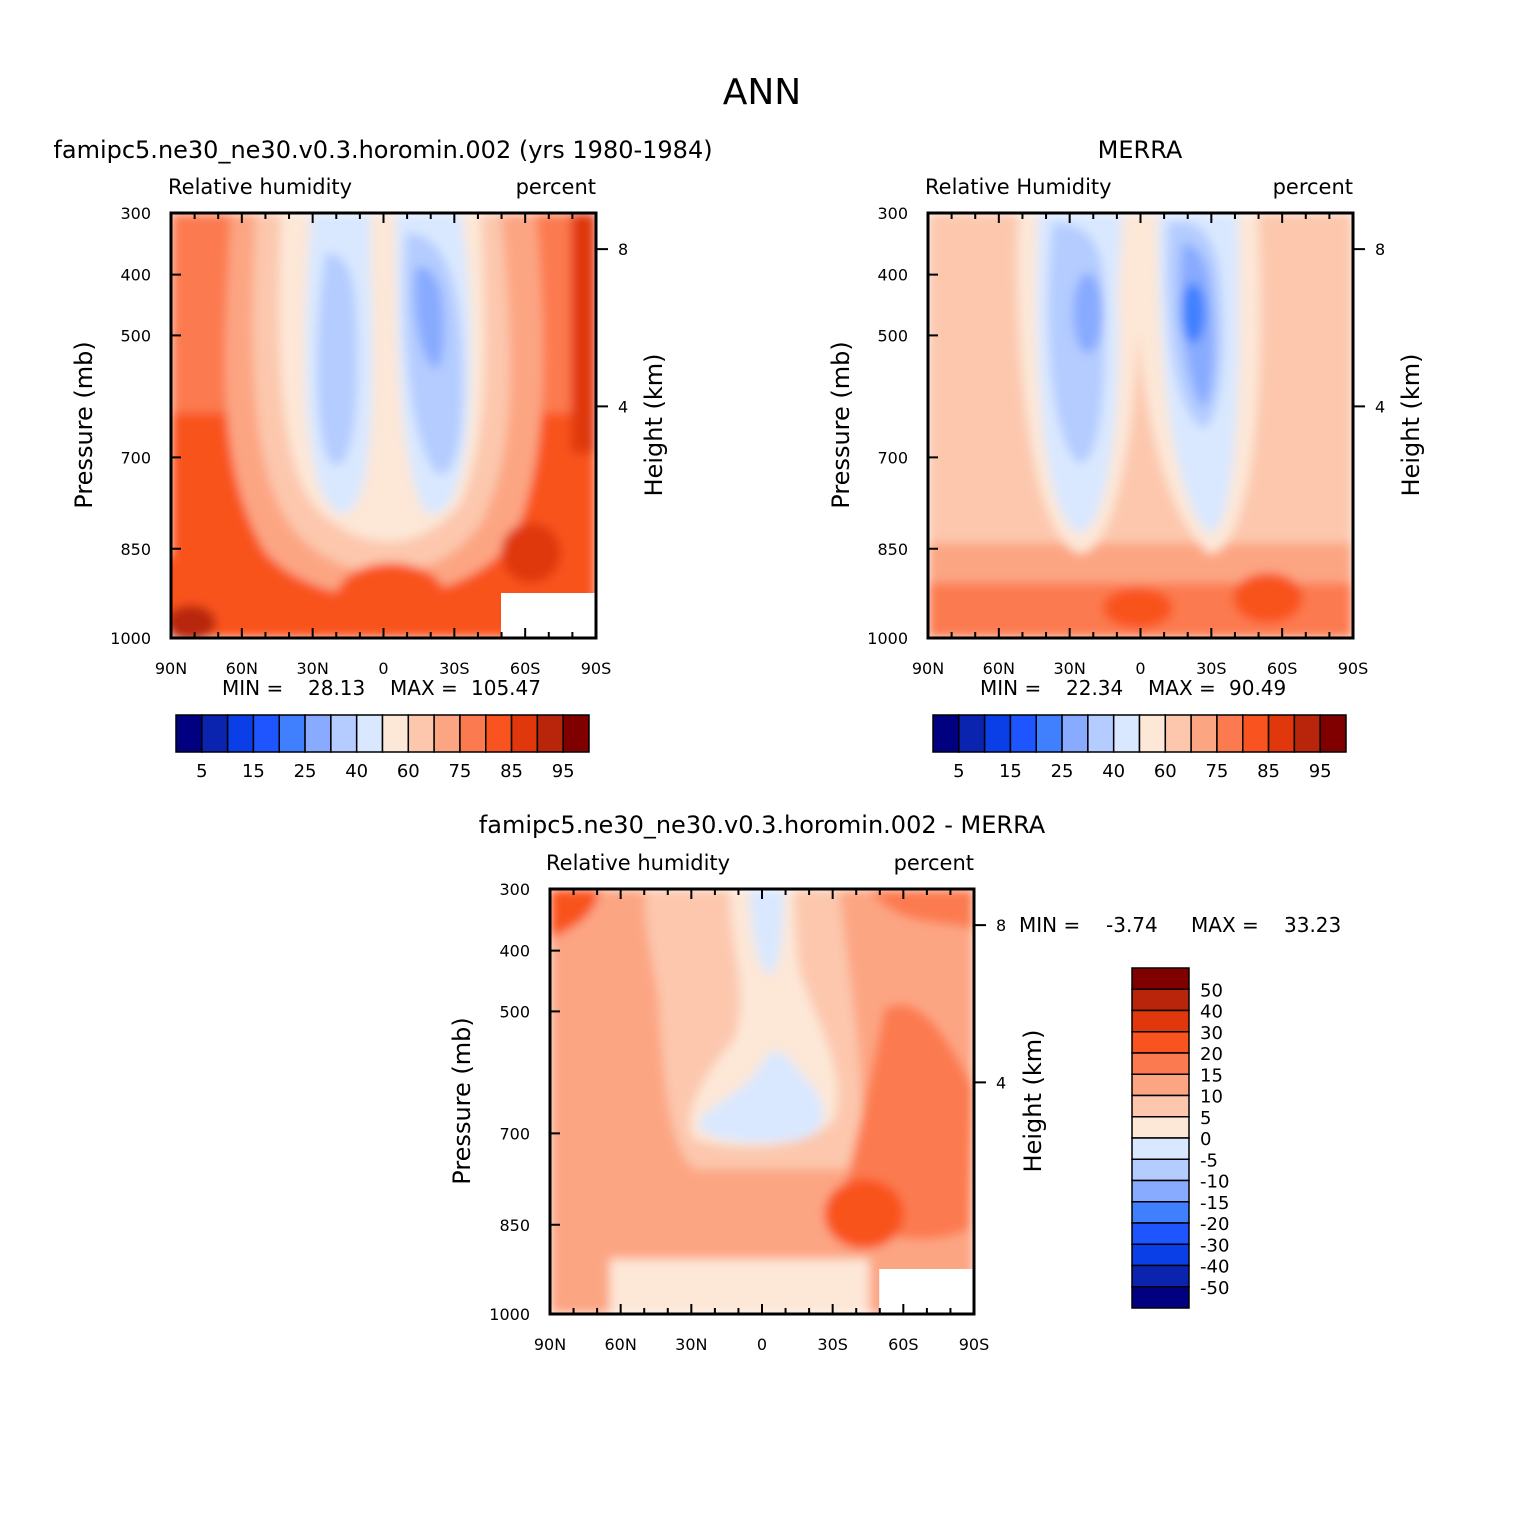 The width and height of the screenshot is (1524, 1524). What do you see at coordinates (514, 889) in the screenshot?
I see `y-tick-label: 300` at bounding box center [514, 889].